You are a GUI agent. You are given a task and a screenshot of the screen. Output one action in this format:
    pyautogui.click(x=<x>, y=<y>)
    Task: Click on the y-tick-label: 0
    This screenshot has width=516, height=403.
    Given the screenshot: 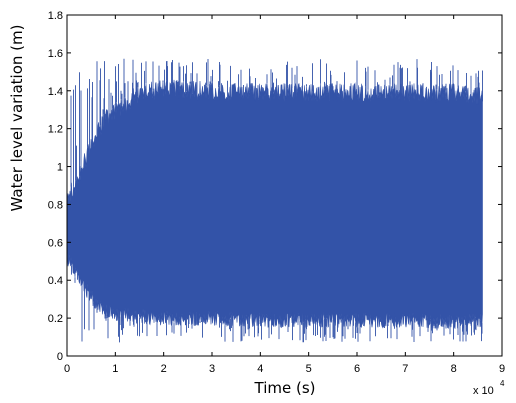 What is the action you would take?
    pyautogui.click(x=60, y=357)
    